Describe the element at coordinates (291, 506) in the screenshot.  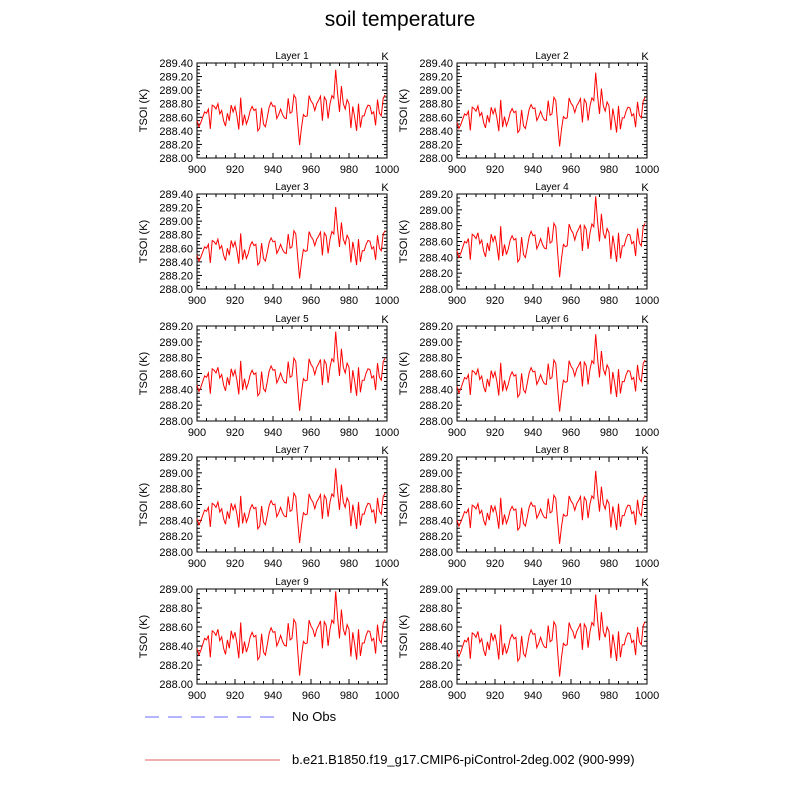
I see `series-line` at that location.